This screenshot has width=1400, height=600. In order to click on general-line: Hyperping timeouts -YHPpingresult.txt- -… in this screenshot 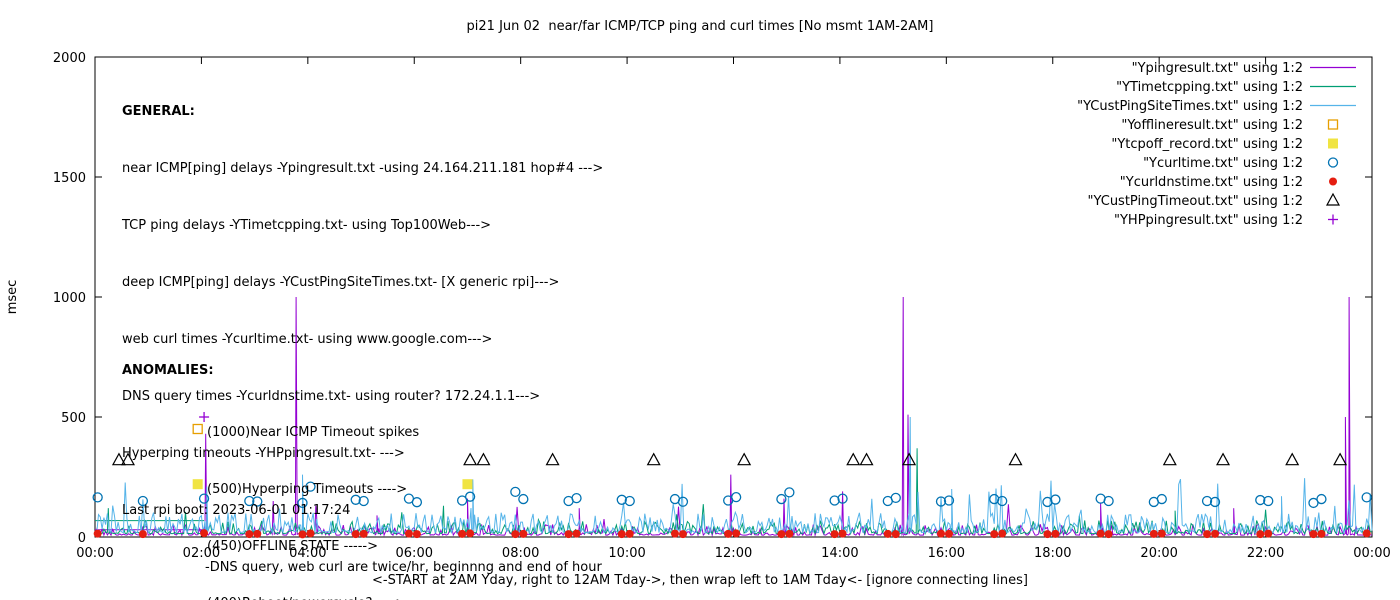, I will do `click(263, 453)`.